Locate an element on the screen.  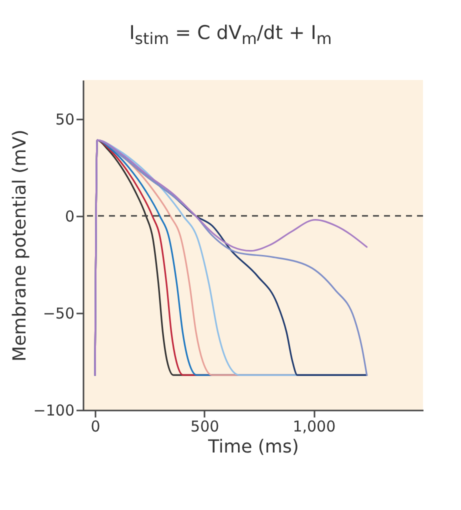
y-tick-label: 50 is located at coordinates (64, 119).